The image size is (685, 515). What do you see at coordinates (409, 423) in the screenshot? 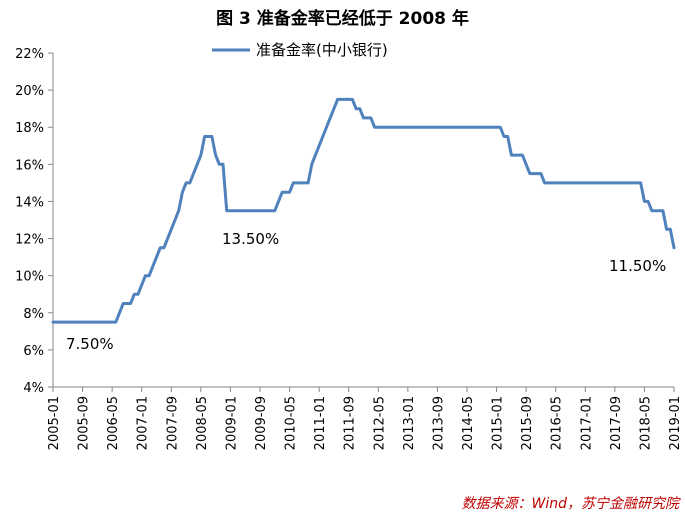
I see `x-tick-label: 2013-01` at bounding box center [409, 423].